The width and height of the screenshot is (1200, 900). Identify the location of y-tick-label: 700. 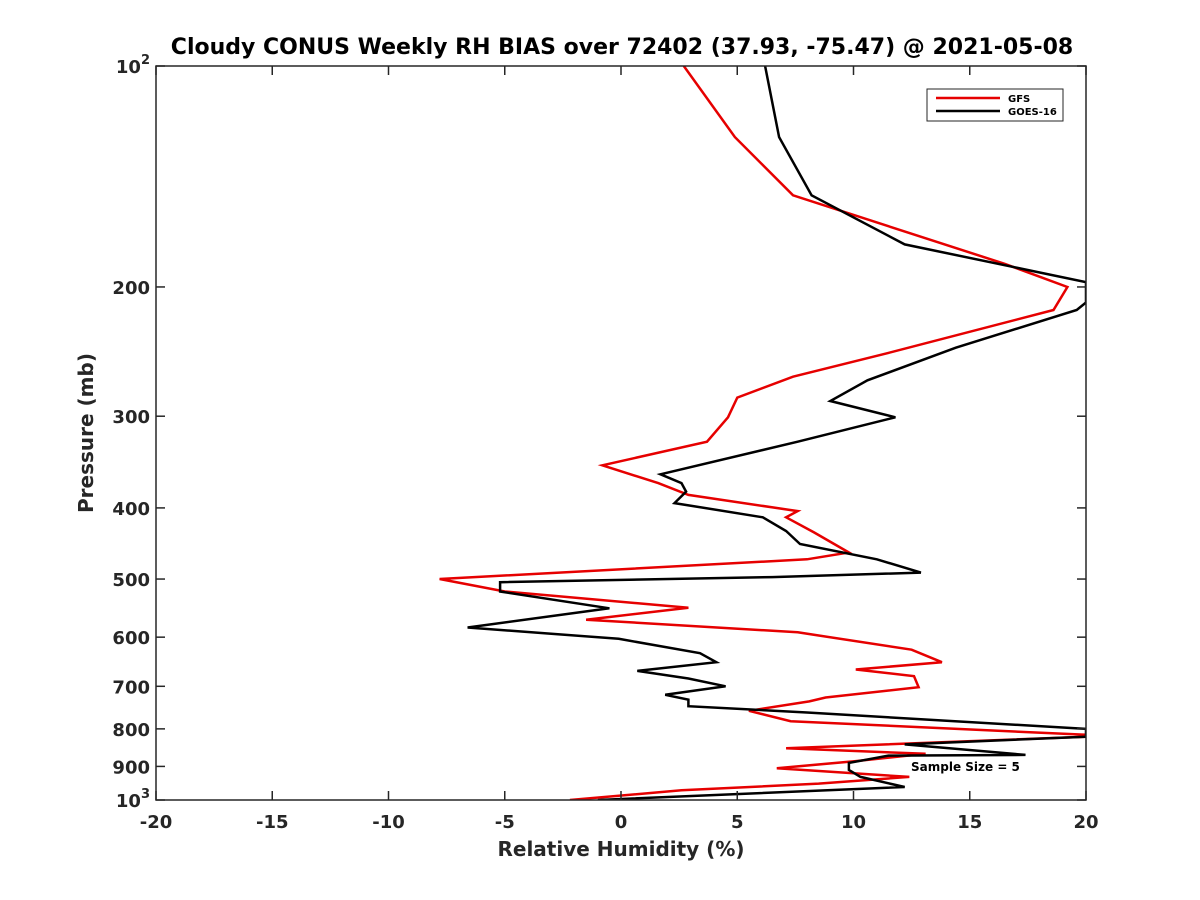
(131, 687).